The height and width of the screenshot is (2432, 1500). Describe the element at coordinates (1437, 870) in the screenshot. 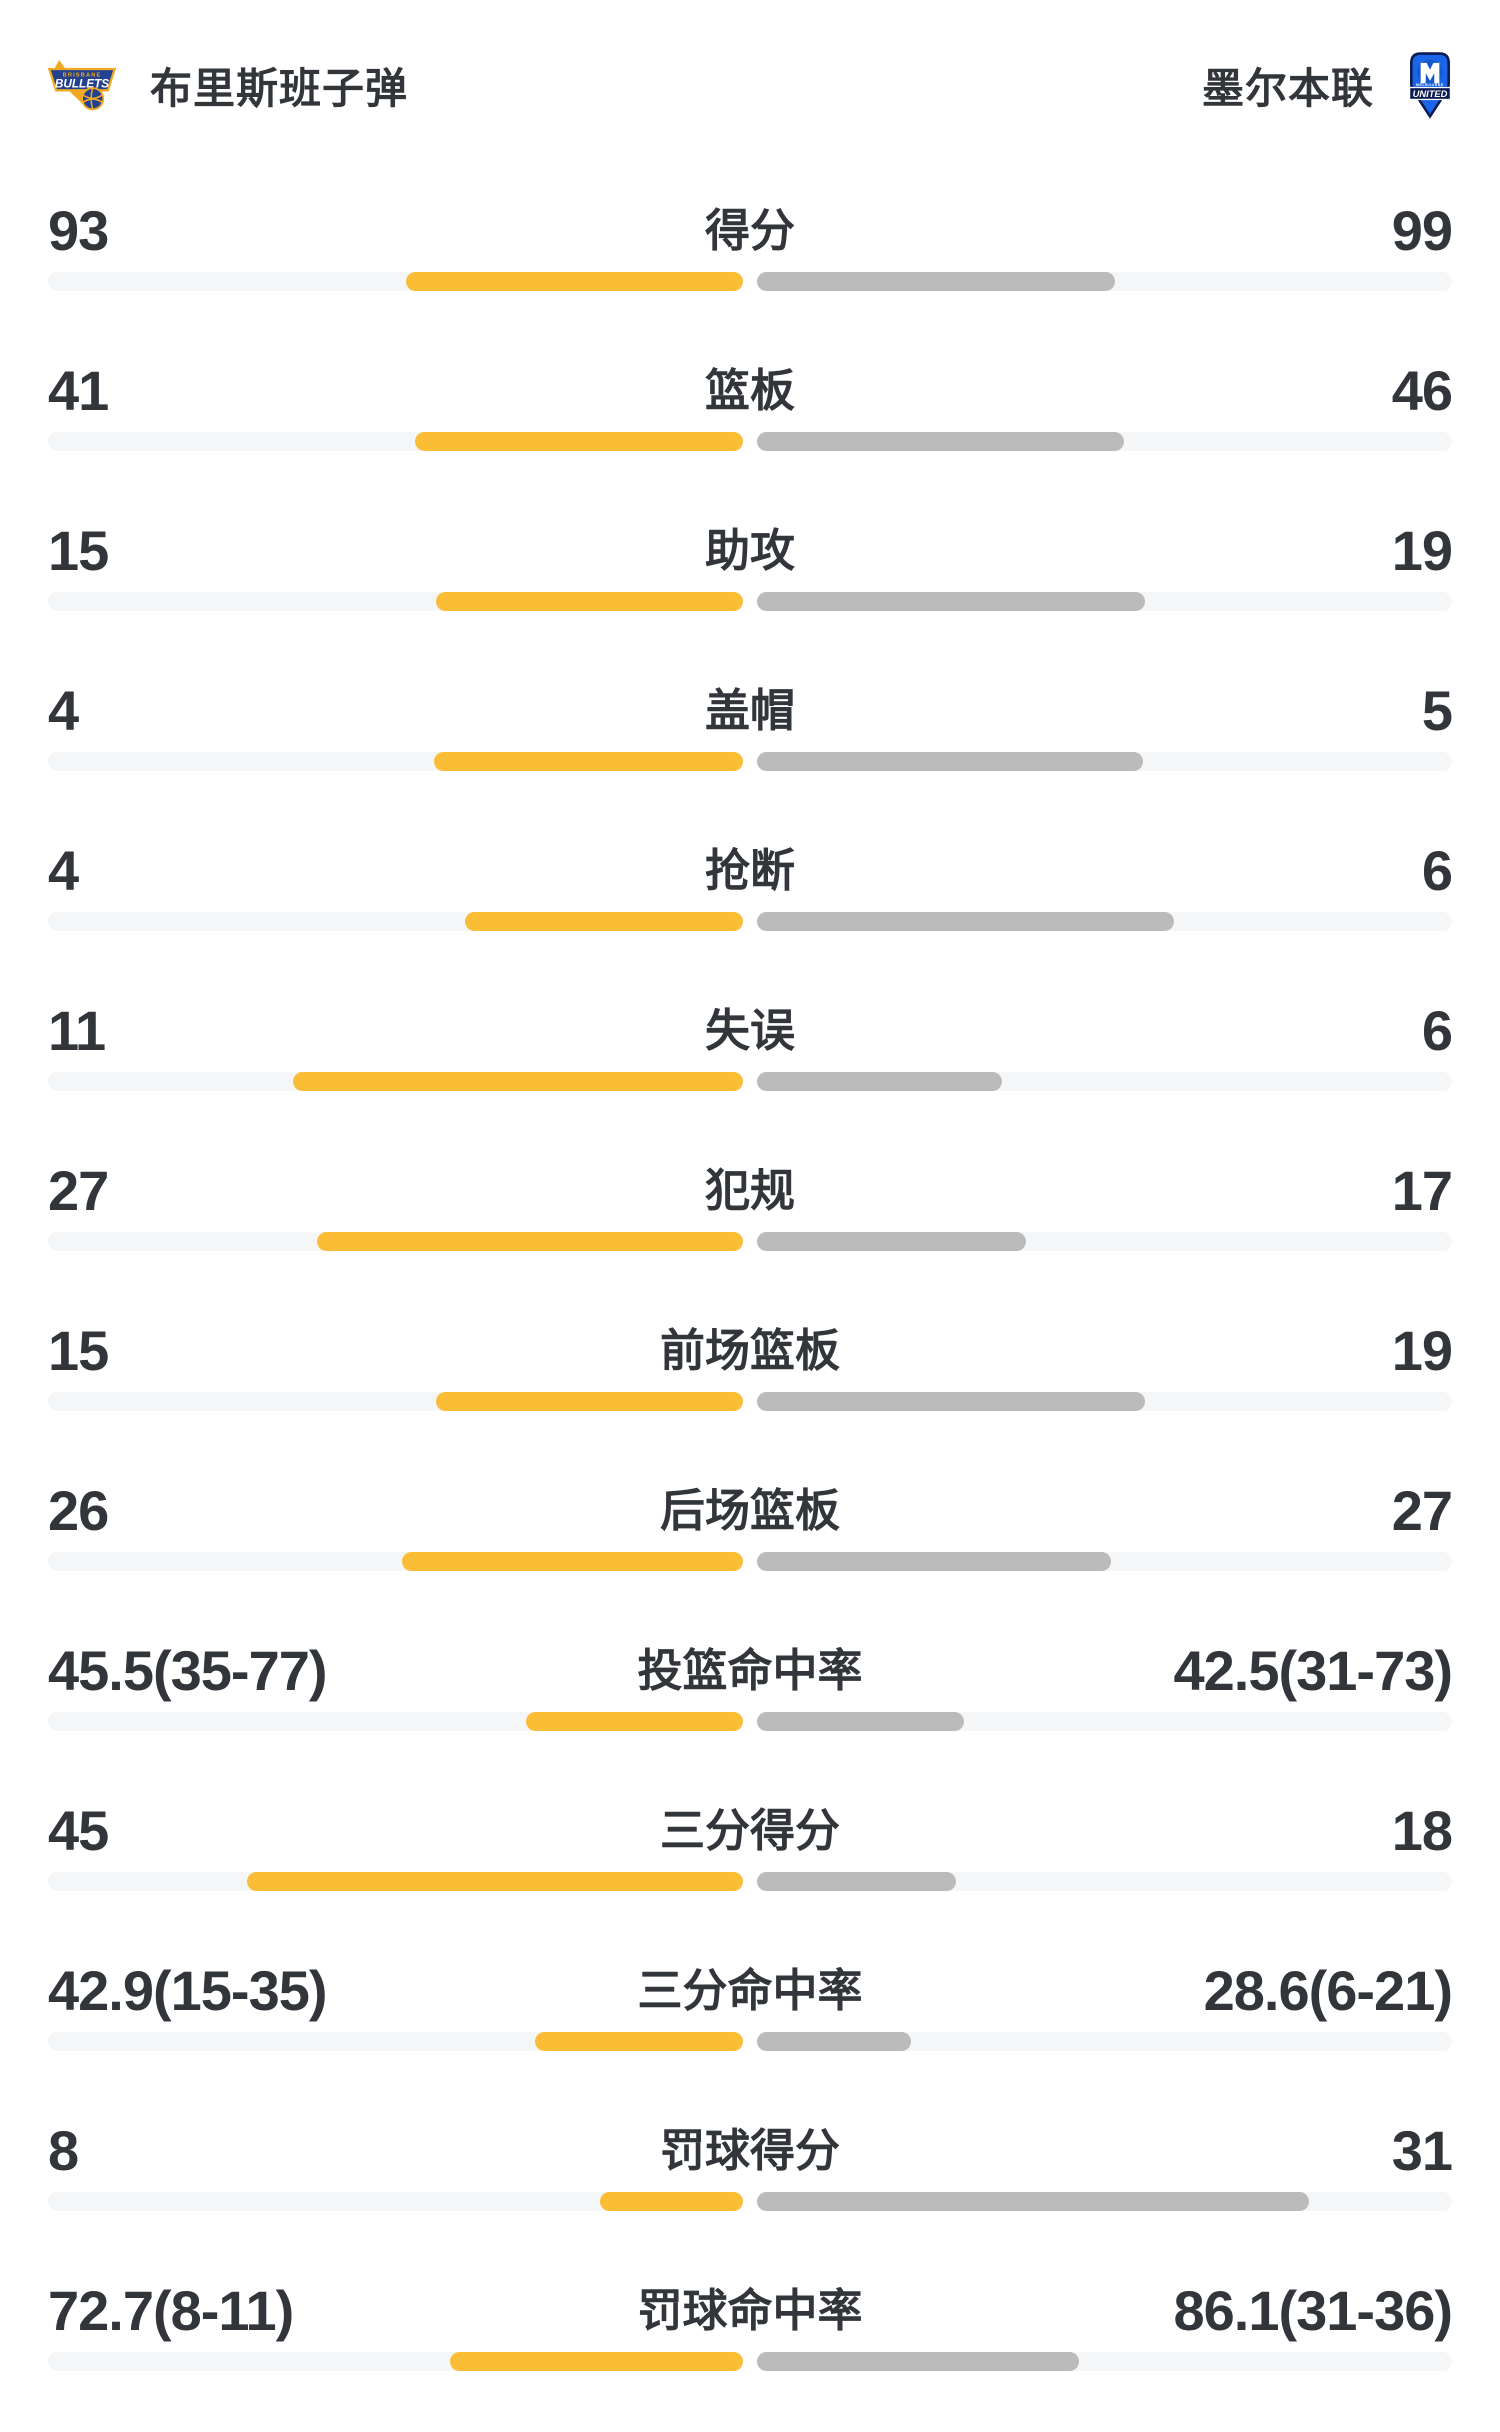

I see `away-value: 6` at that location.